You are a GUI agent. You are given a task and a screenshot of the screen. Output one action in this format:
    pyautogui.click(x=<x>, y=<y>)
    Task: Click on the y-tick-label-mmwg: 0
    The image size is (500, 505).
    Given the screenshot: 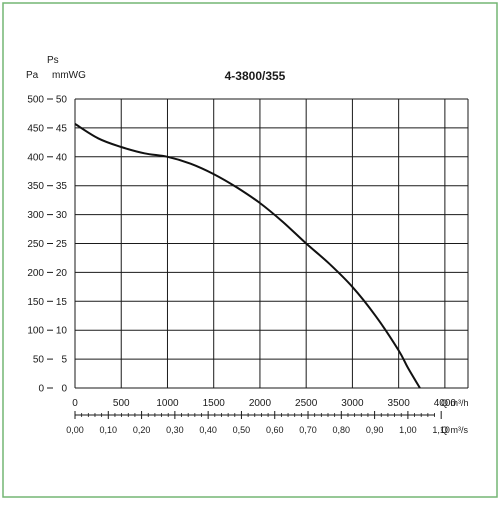 What is the action you would take?
    pyautogui.click(x=64, y=389)
    